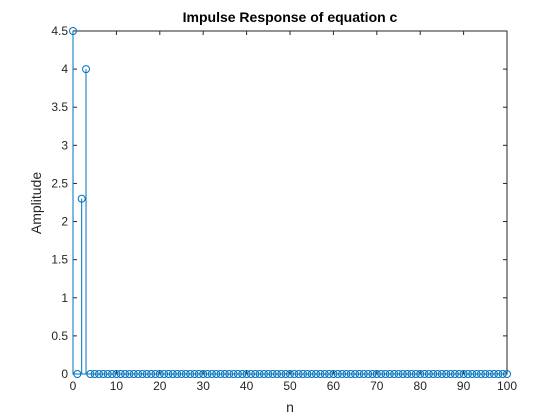 This screenshot has width=560, height=420. I want to click on y-tick-label: 4.5, so click(59, 31).